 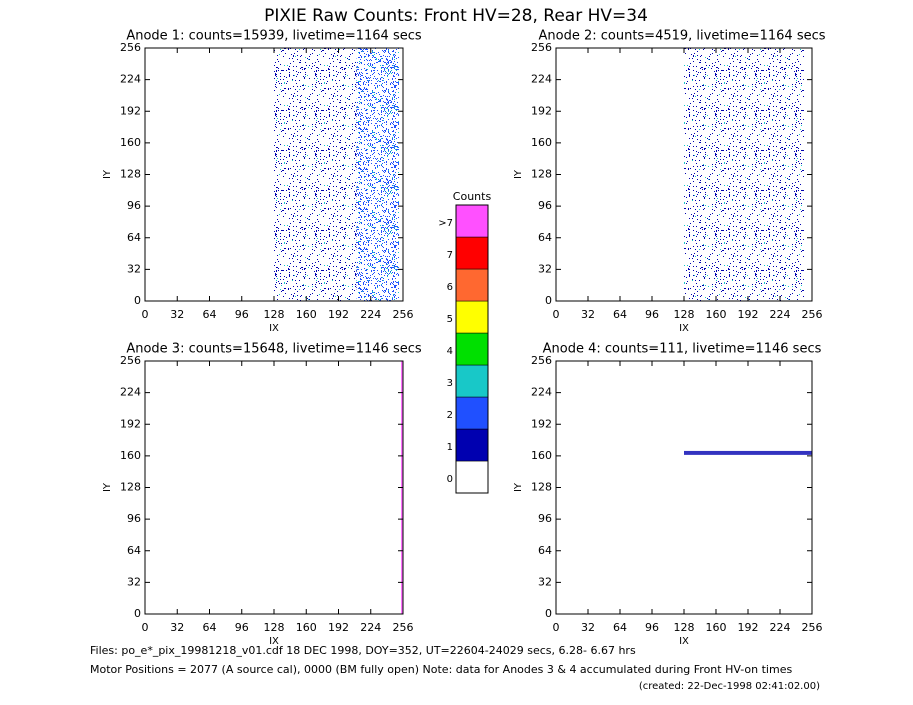 What do you see at coordinates (450, 319) in the screenshot?
I see `colorbar-label: 5` at bounding box center [450, 319].